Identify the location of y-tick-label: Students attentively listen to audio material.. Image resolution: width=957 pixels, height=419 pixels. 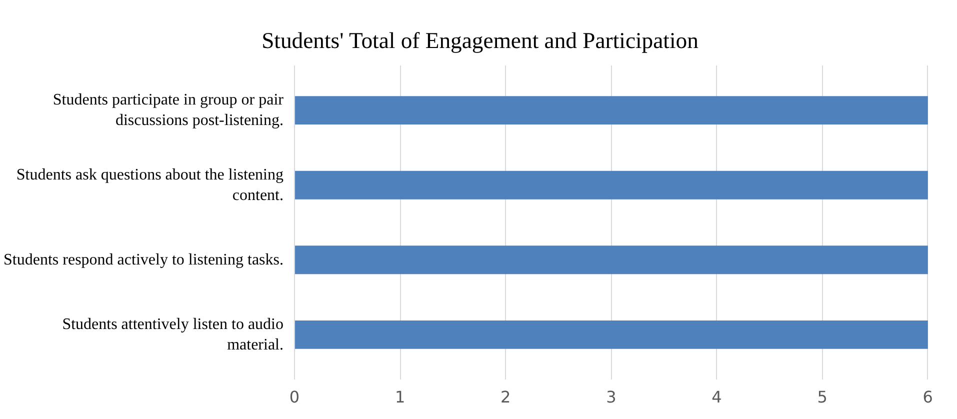
(173, 335).